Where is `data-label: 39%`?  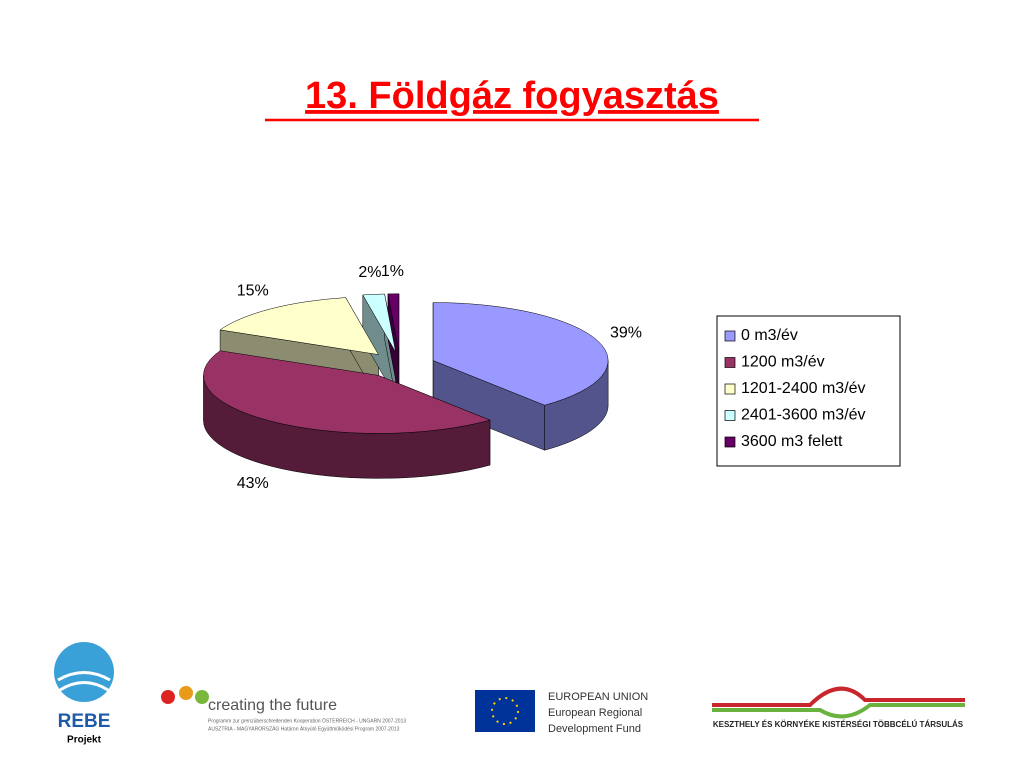 data-label: 39% is located at coordinates (626, 333).